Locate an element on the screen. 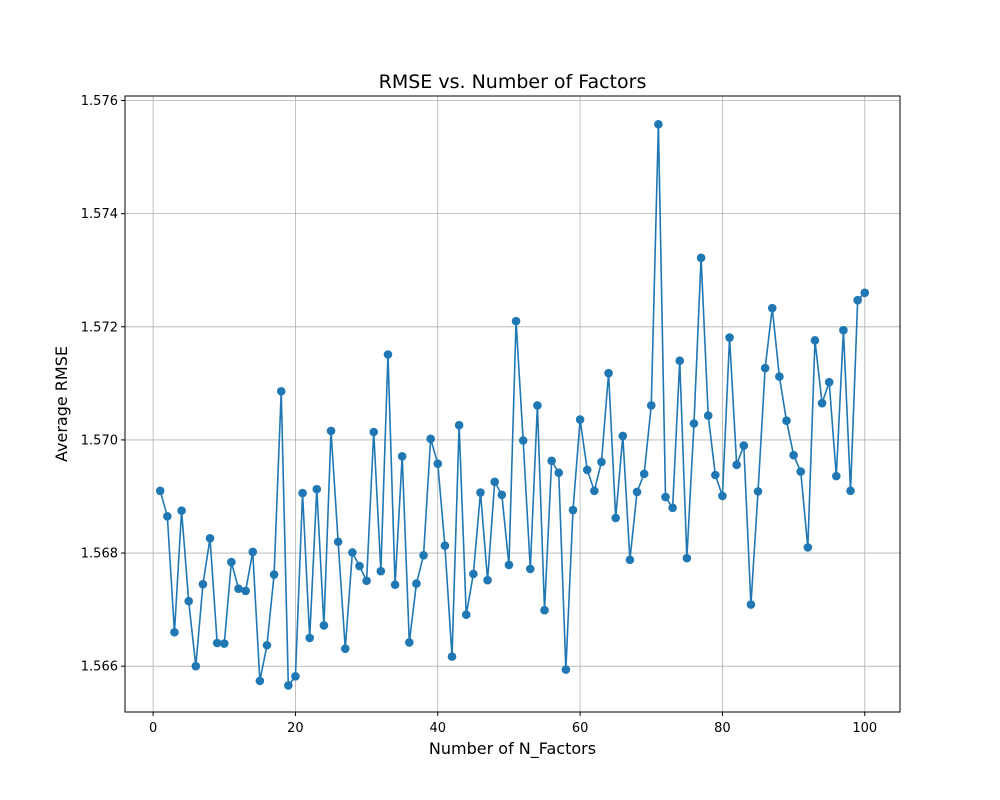  x-tick-label: 20 is located at coordinates (295, 728).